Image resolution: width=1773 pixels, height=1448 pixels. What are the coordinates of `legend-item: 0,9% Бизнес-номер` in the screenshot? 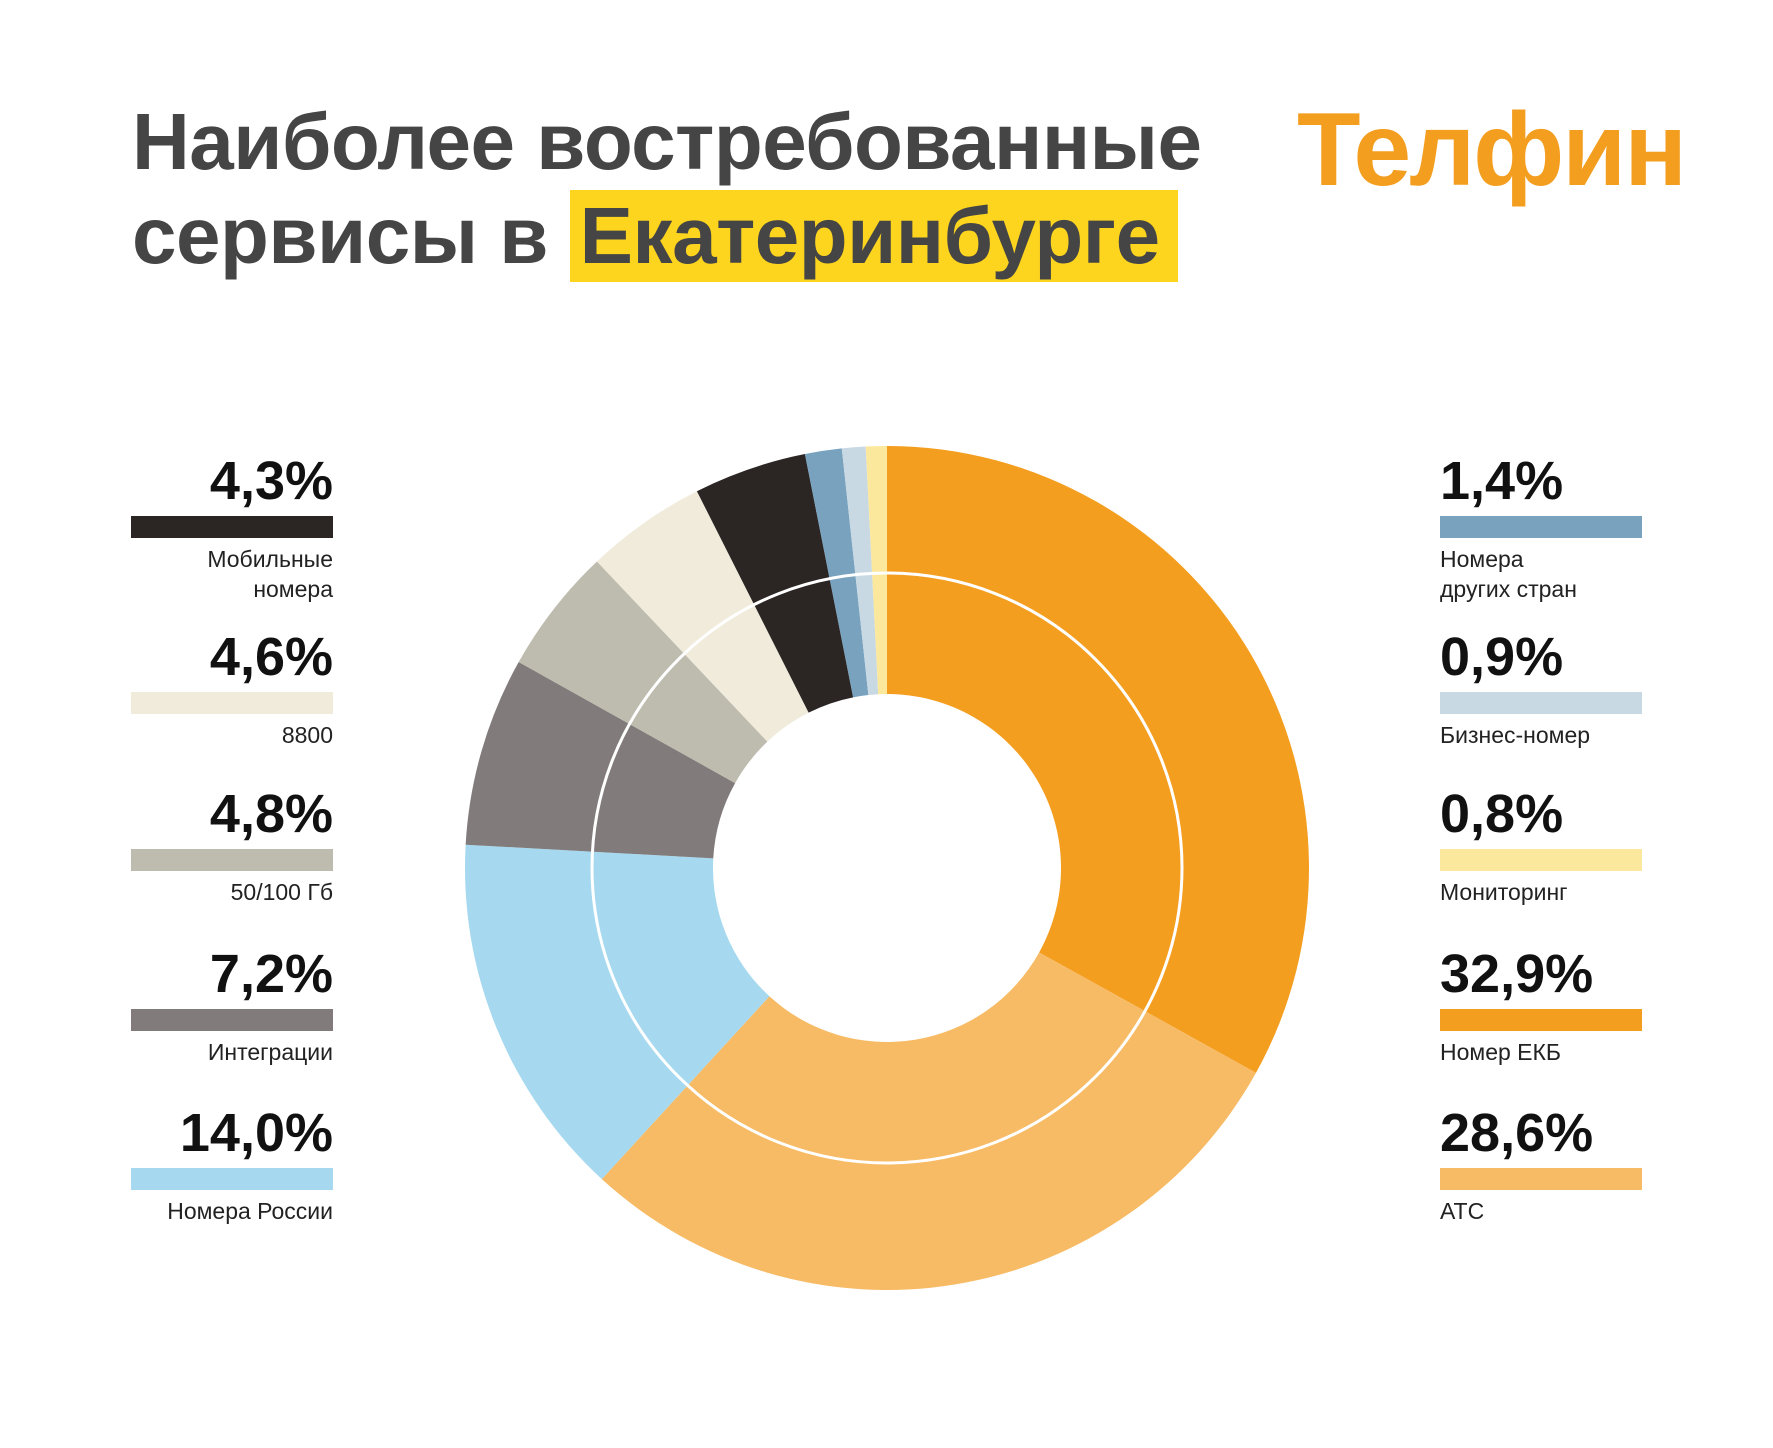 It's located at (1541, 689).